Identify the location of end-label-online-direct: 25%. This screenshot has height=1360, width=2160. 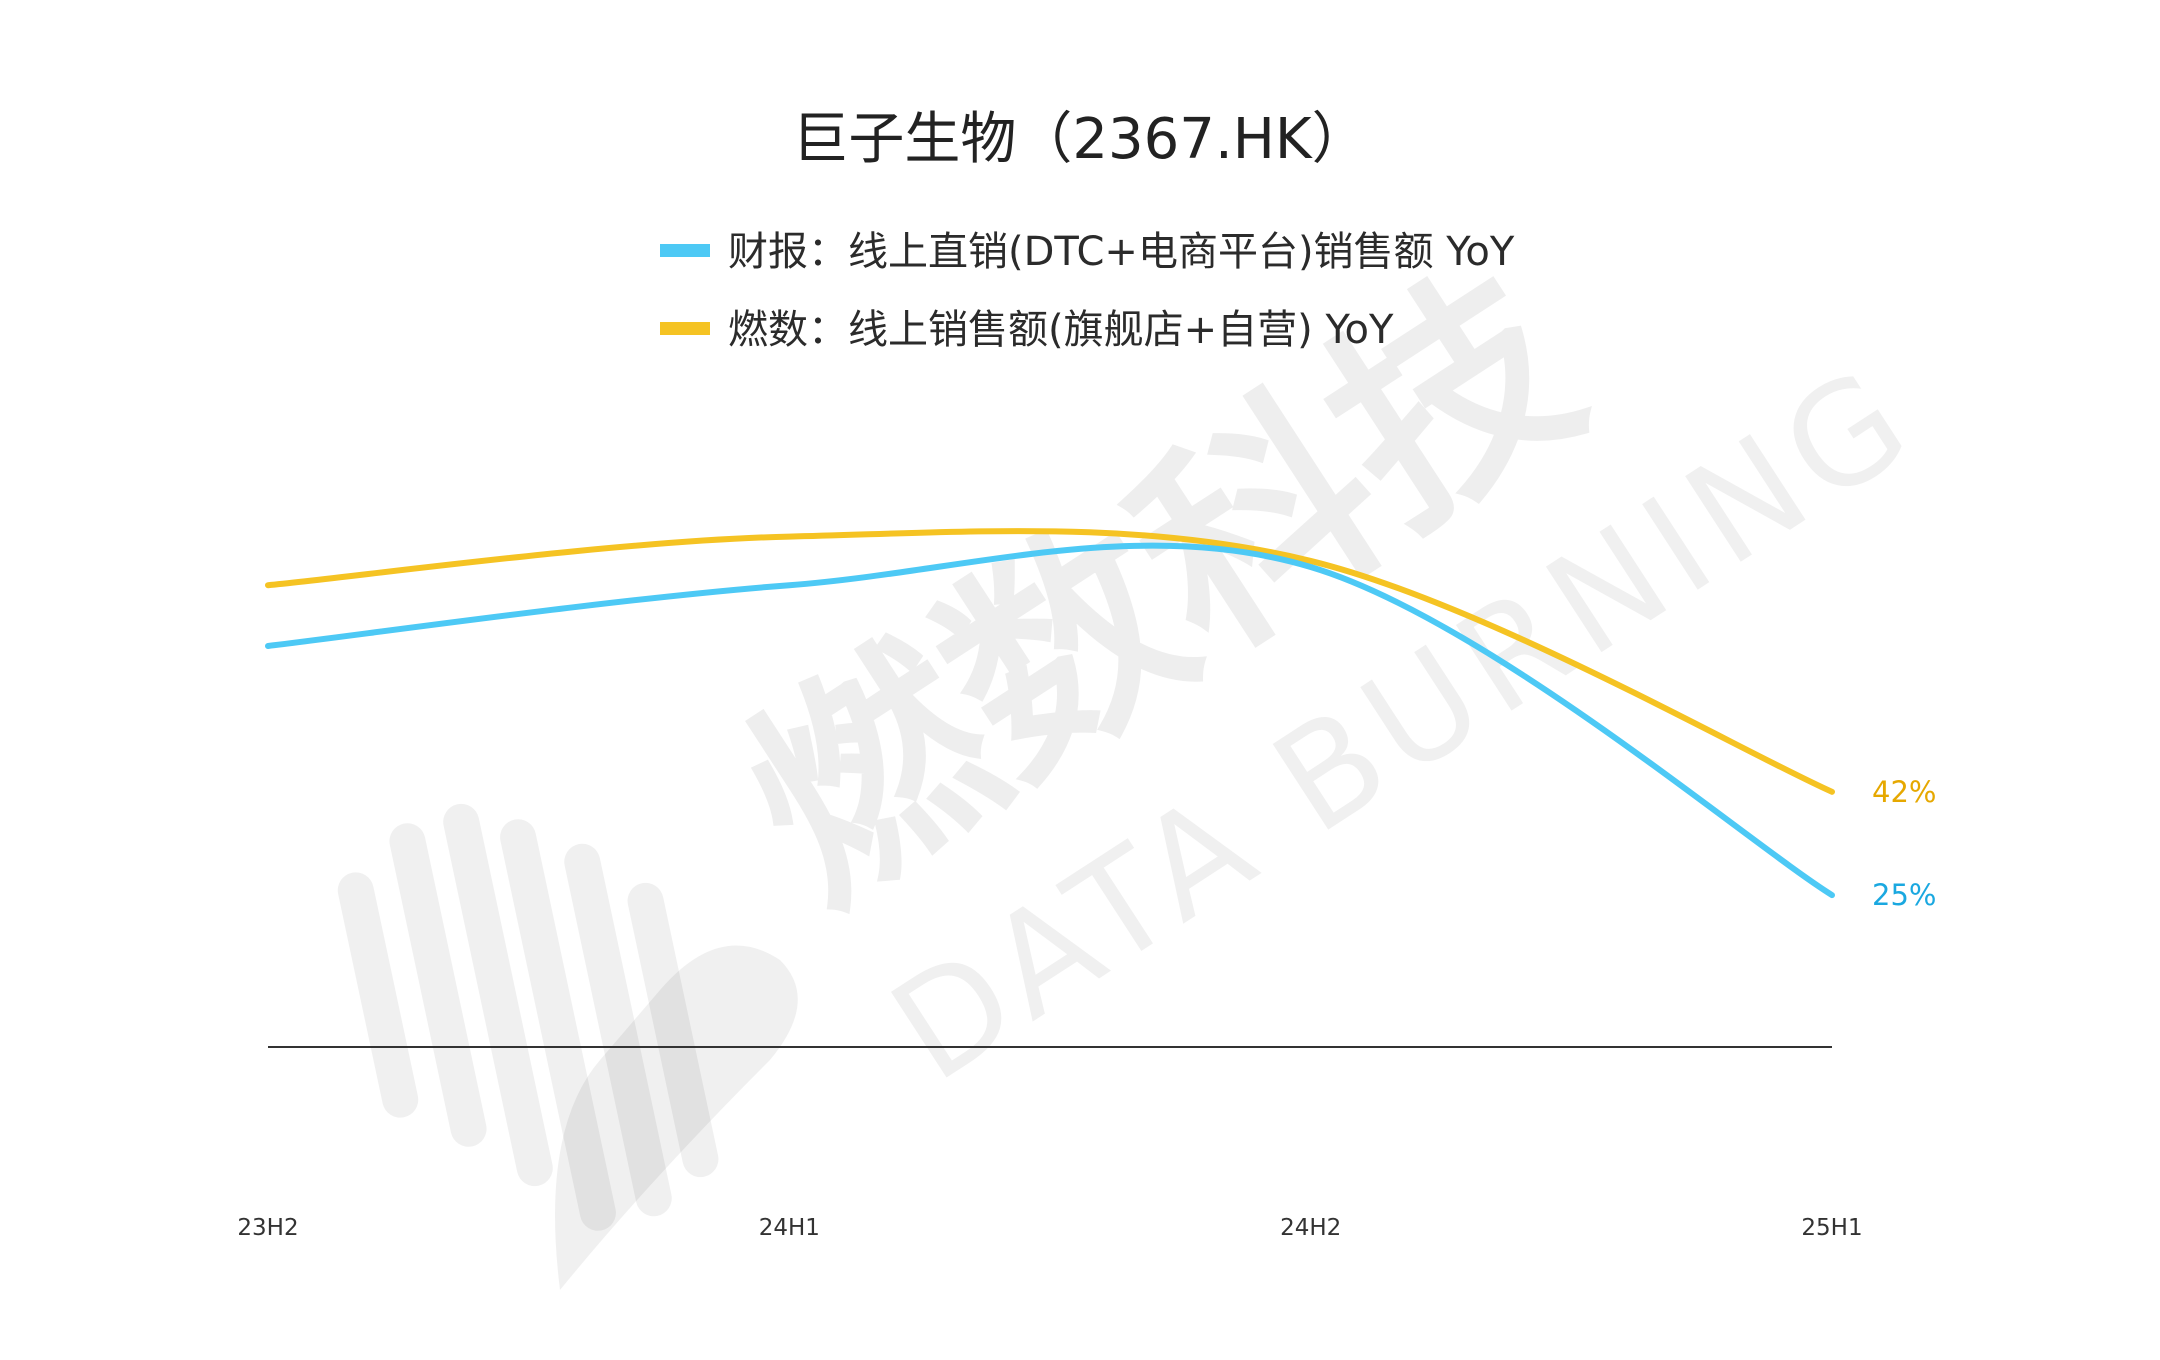
(1904, 895).